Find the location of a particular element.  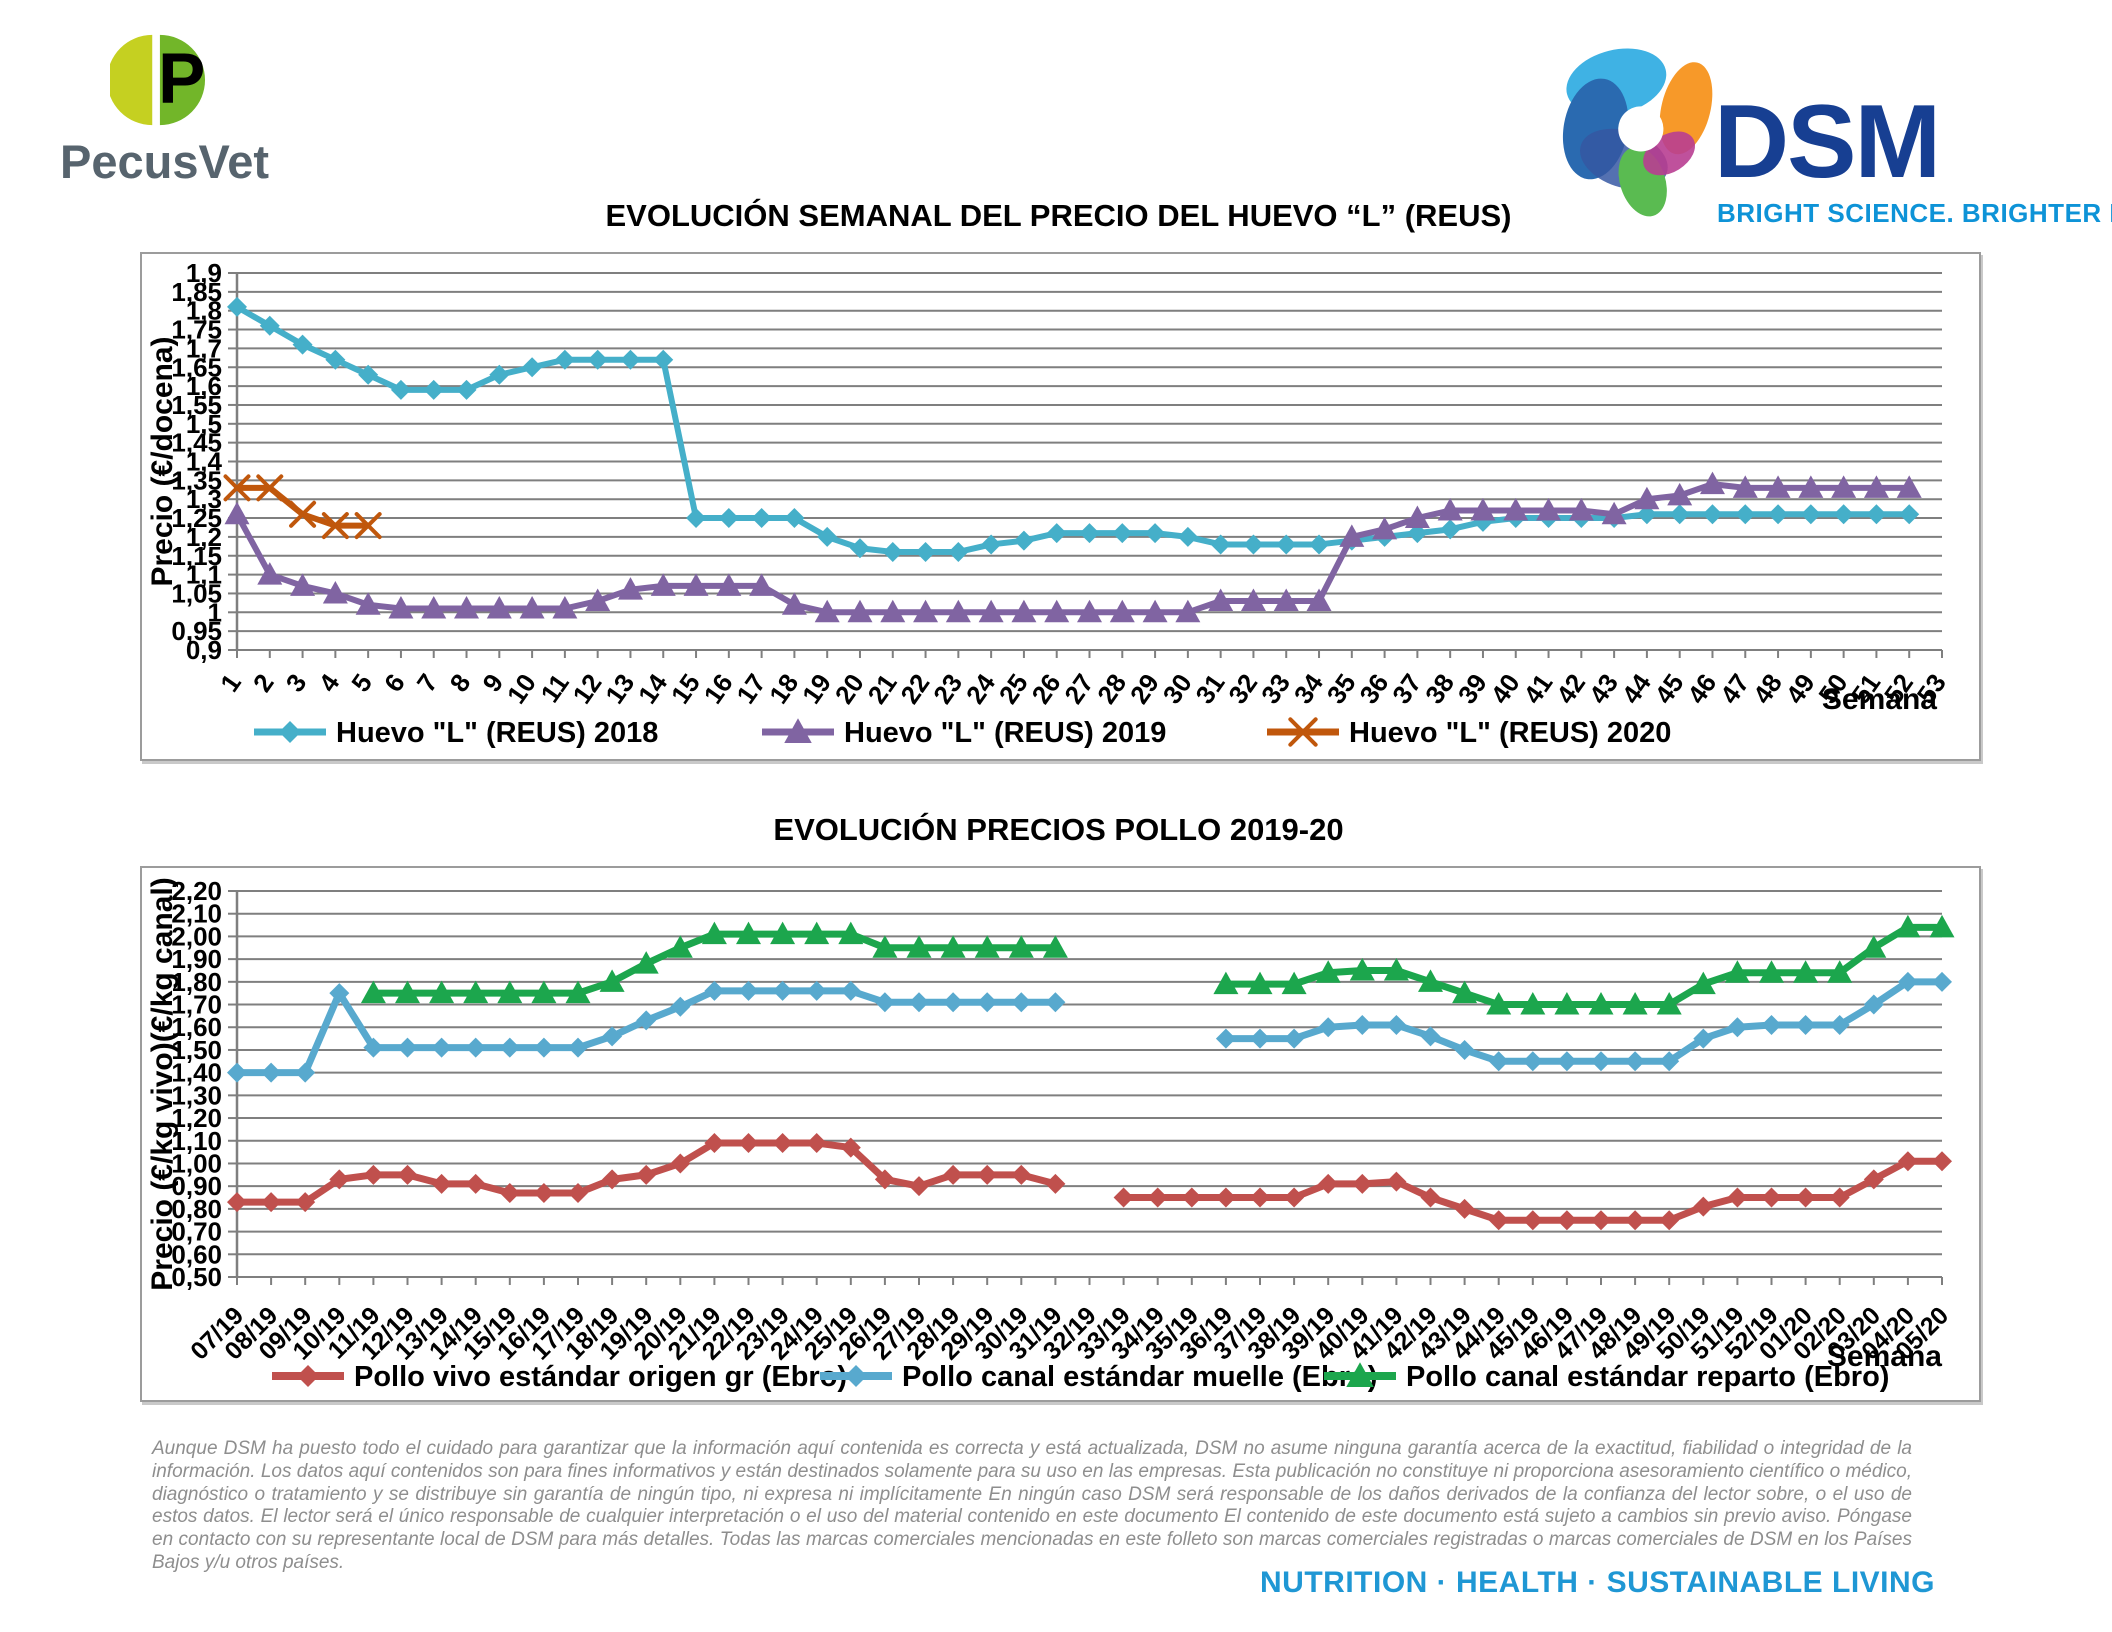

svg-text: 1,45 is located at coordinates (196, 443).